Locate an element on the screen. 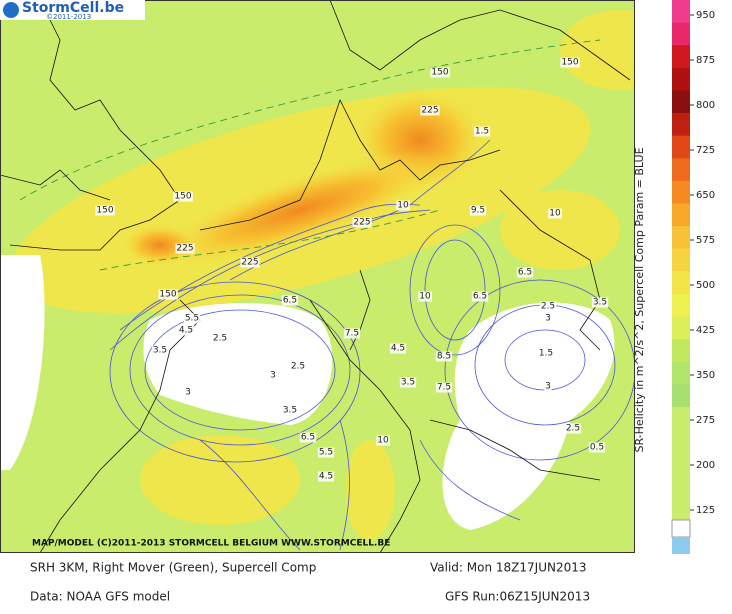  footer-source: Data: NOAA GFS model is located at coordinates (100, 597).